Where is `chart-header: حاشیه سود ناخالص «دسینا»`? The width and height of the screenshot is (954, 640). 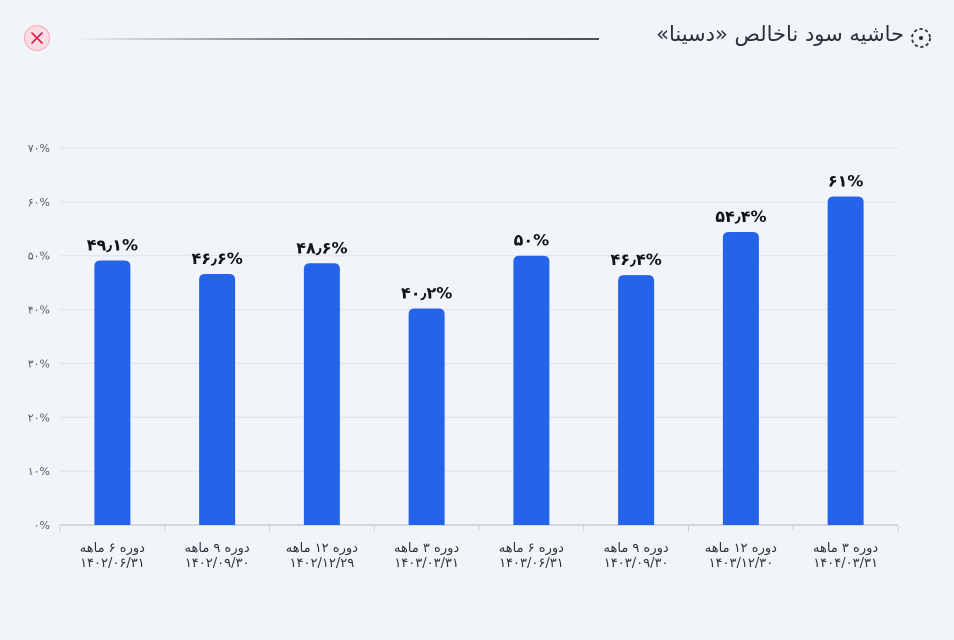 chart-header: حاشیه سود ناخالص «دسینا» is located at coordinates (477, 39).